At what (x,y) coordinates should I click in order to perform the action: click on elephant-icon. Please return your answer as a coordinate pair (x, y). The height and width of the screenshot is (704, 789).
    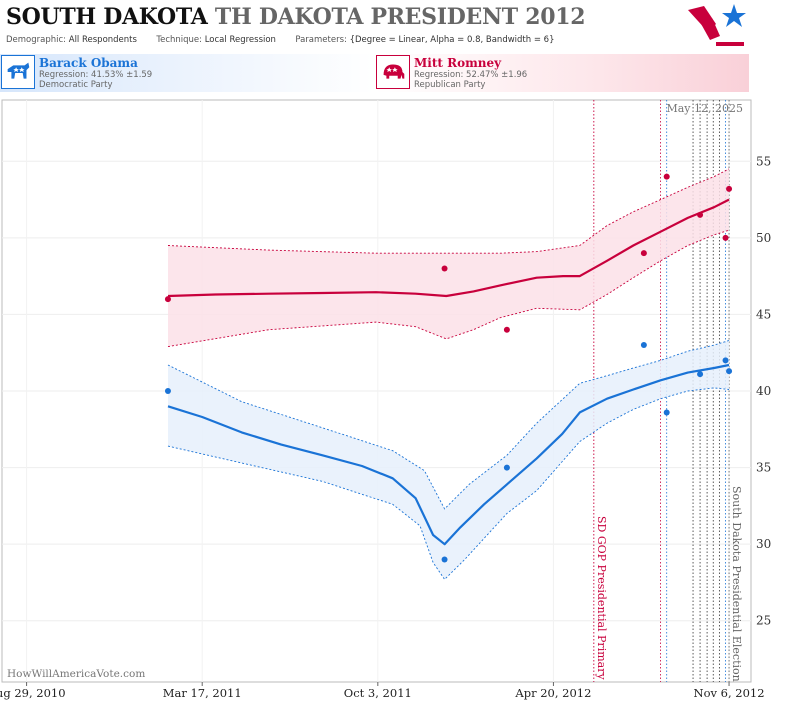
    Looking at the image, I should click on (393, 72).